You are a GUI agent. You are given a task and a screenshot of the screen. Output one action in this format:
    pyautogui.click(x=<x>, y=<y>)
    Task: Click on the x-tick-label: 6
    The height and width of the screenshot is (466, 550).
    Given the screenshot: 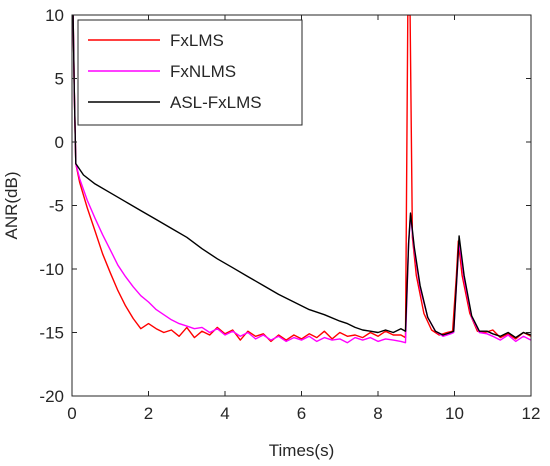 What is the action you would take?
    pyautogui.click(x=301, y=413)
    